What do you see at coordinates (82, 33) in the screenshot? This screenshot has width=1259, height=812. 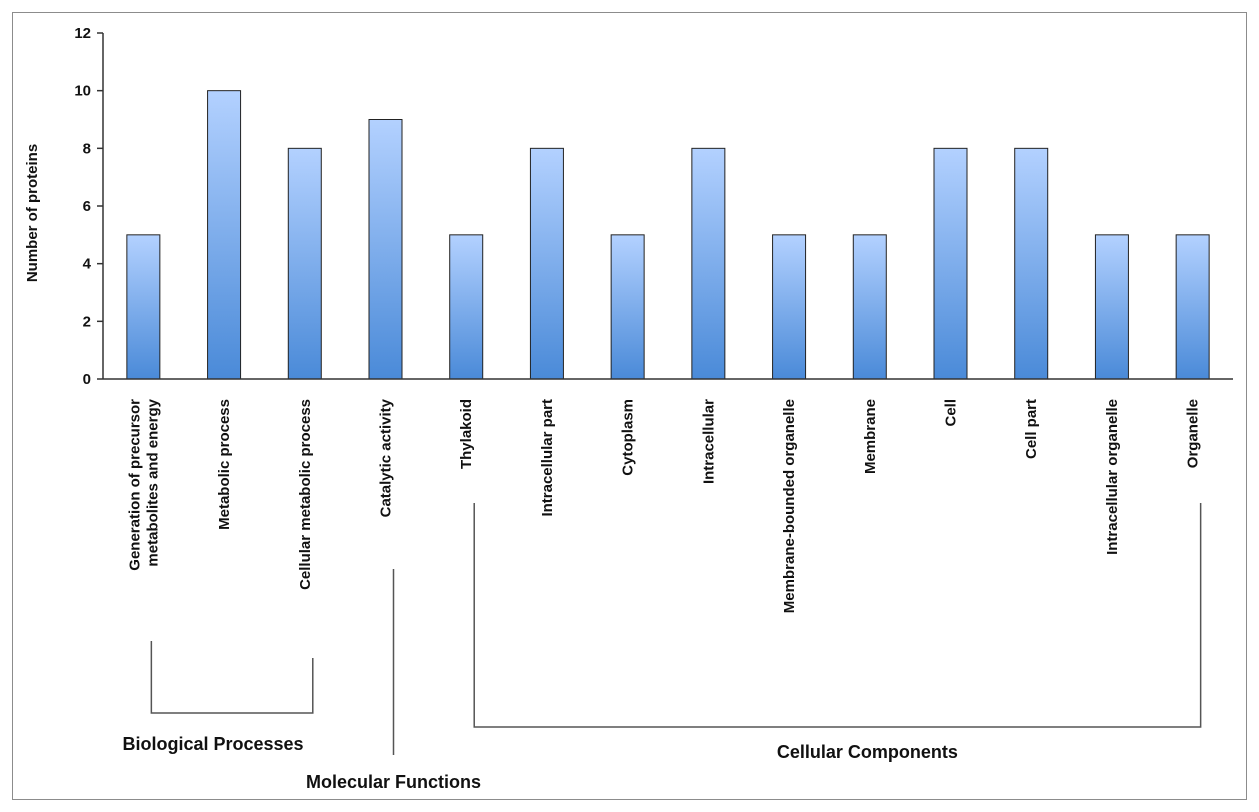 I see `y-tick-label: 12` at bounding box center [82, 33].